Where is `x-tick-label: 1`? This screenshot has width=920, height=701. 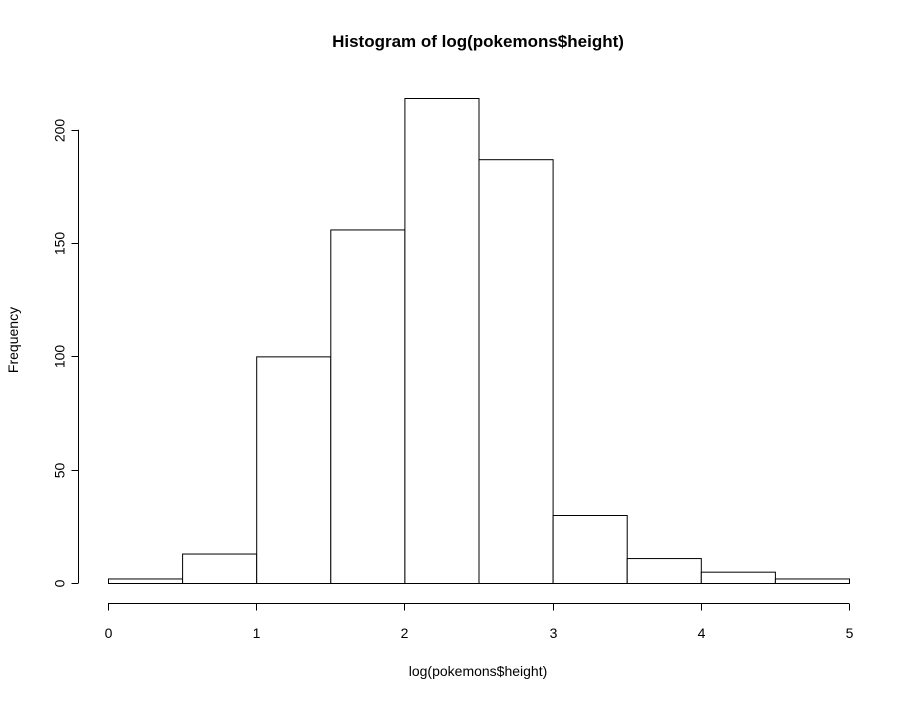 x-tick-label: 1 is located at coordinates (257, 633).